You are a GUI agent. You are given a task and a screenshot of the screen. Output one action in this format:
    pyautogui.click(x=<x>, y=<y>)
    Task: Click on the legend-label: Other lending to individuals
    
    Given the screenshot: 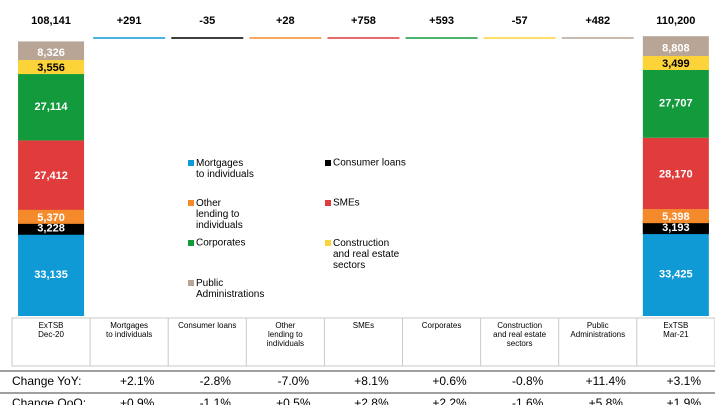 What is the action you would take?
    pyautogui.click(x=219, y=214)
    